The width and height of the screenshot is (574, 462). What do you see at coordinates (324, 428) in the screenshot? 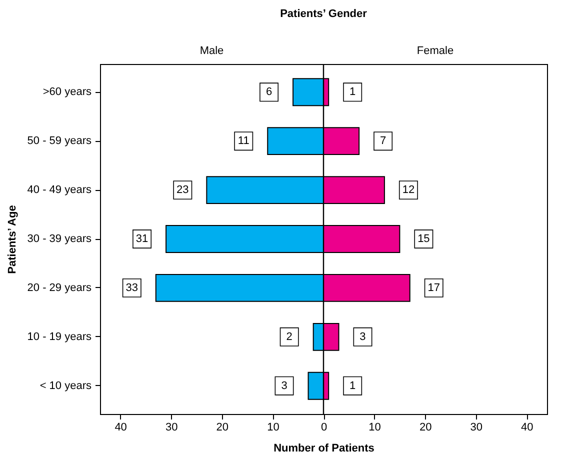
I see `x-tick-label: 0` at bounding box center [324, 428].